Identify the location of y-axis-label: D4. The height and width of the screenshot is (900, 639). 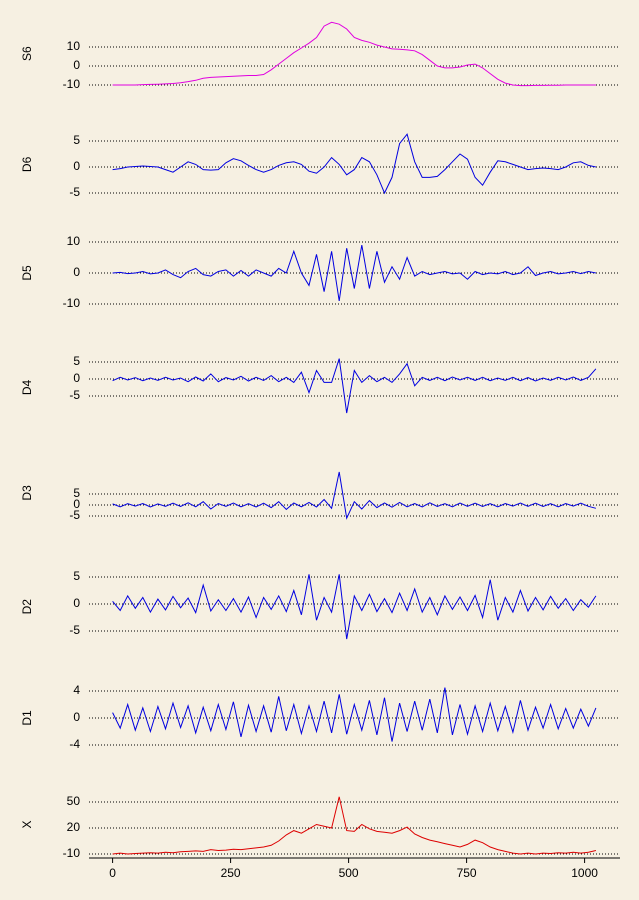
(27, 388).